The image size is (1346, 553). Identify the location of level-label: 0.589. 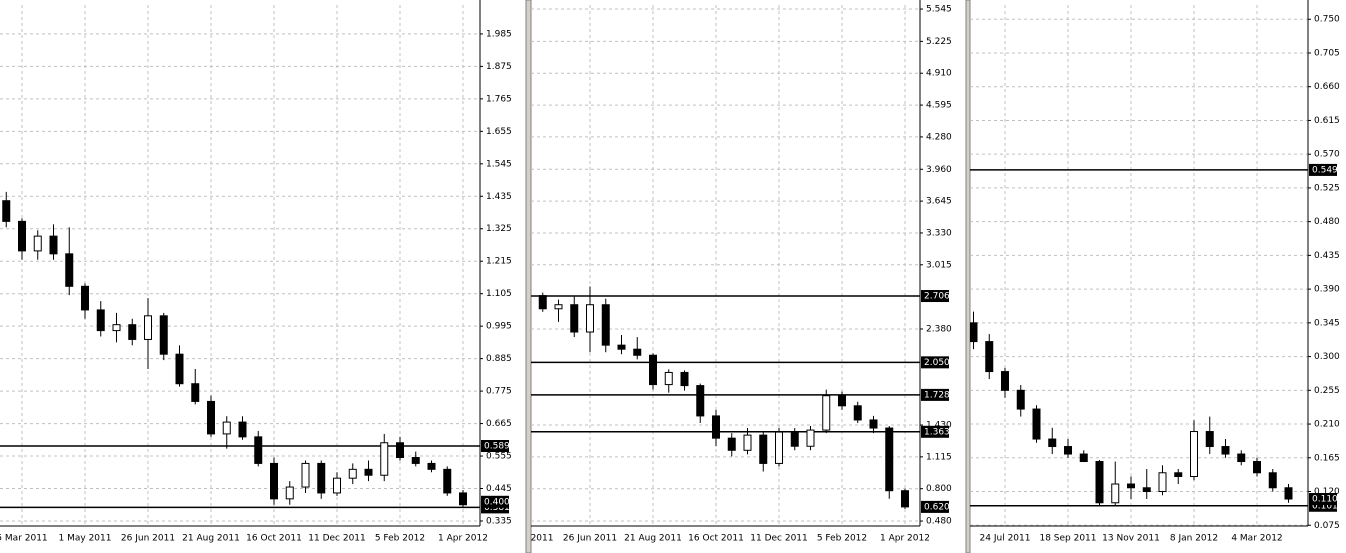
(497, 447).